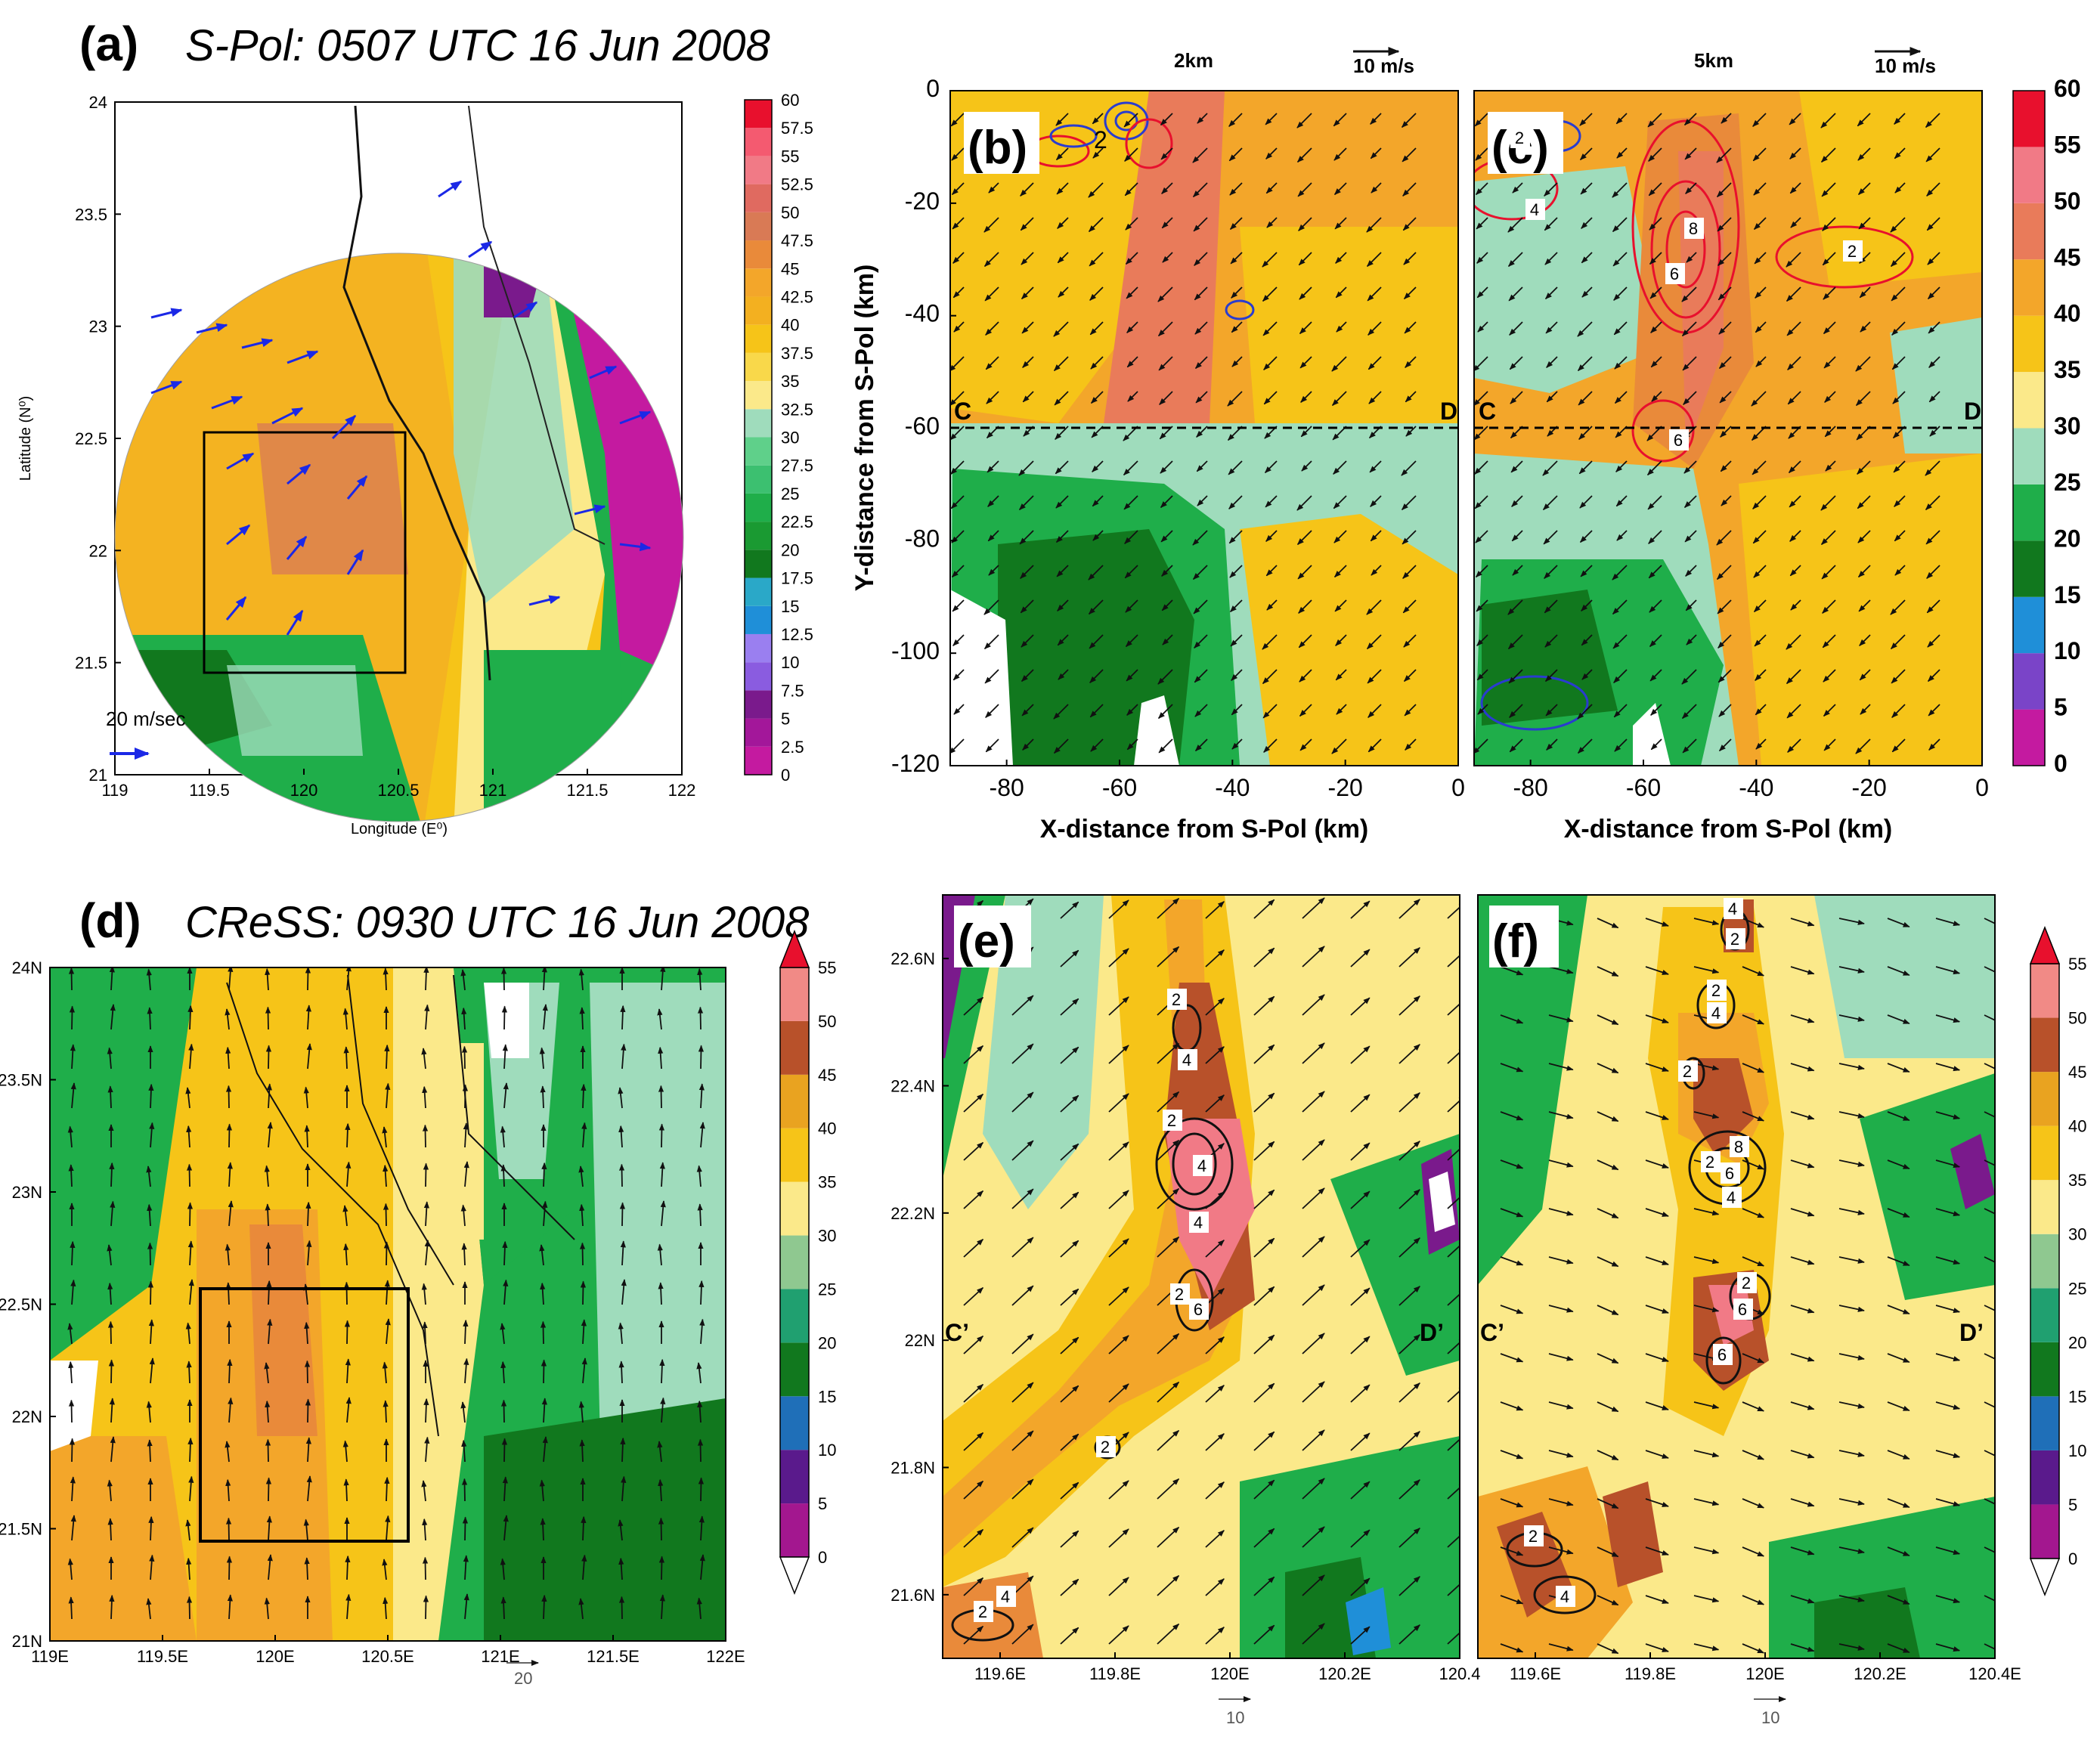  Describe the element at coordinates (1345, 787) in the screenshot. I see `panel-b-x-tick-label: -20` at that location.